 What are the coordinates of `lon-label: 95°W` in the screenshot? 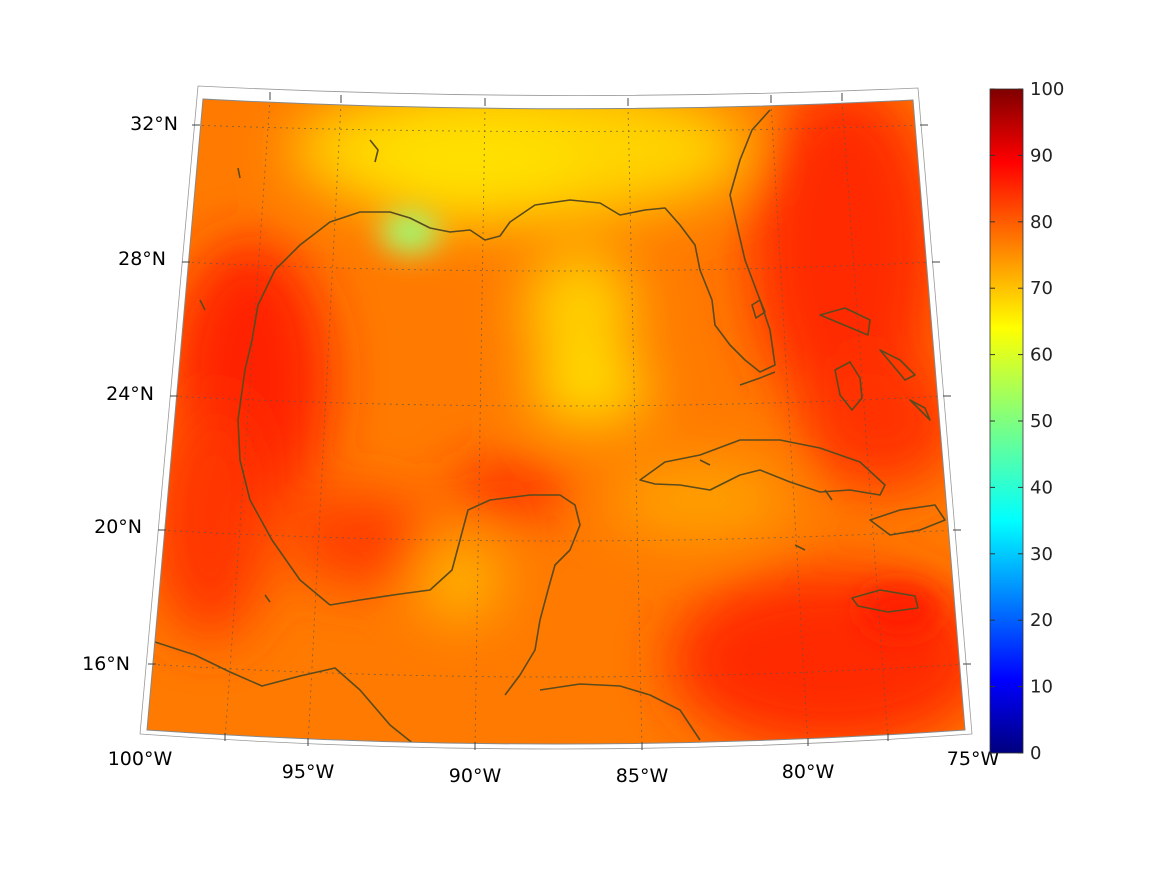 It's located at (308, 772).